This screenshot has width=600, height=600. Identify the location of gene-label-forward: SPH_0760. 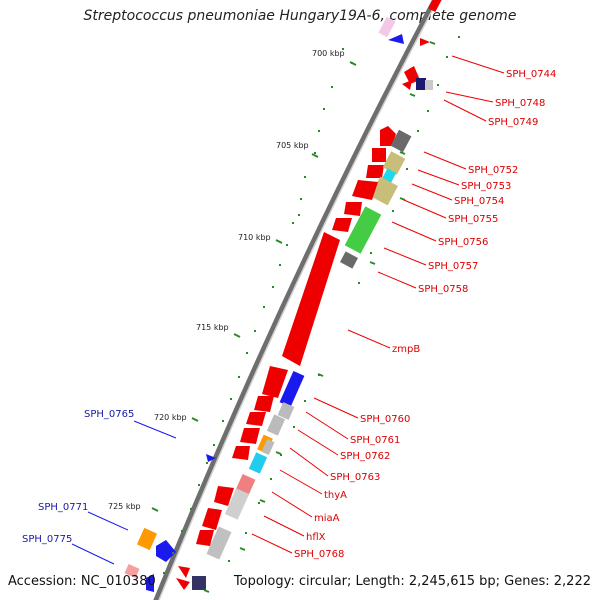
(385, 419).